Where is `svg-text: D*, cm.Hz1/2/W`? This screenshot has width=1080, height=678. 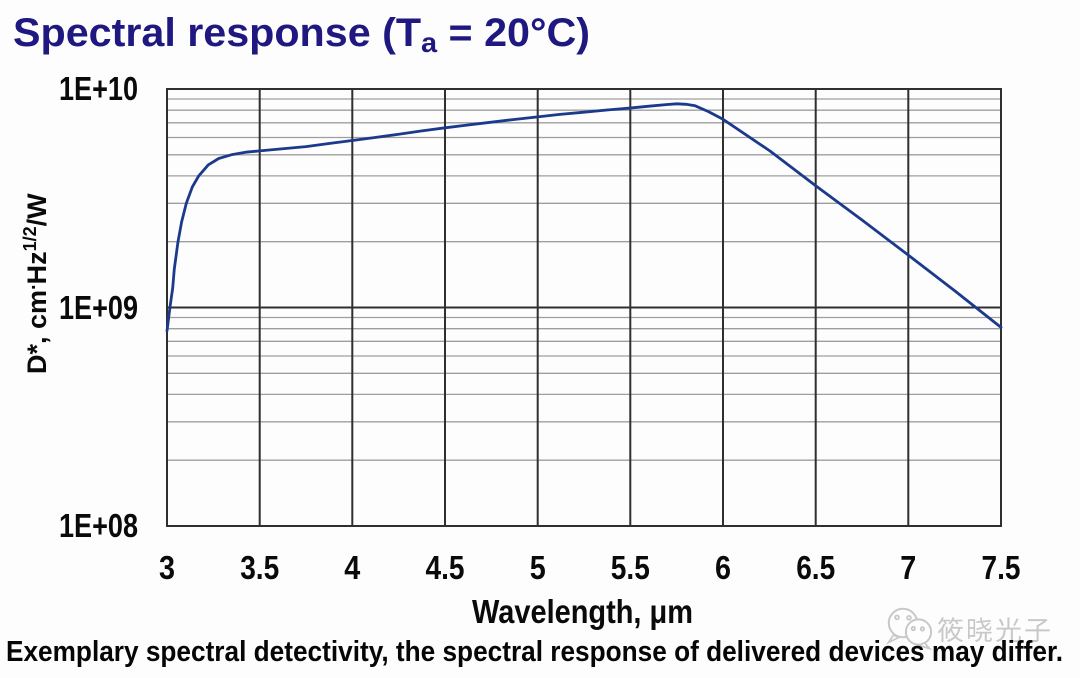 svg-text: D*, cm.Hz1/2/W is located at coordinates (35, 283).